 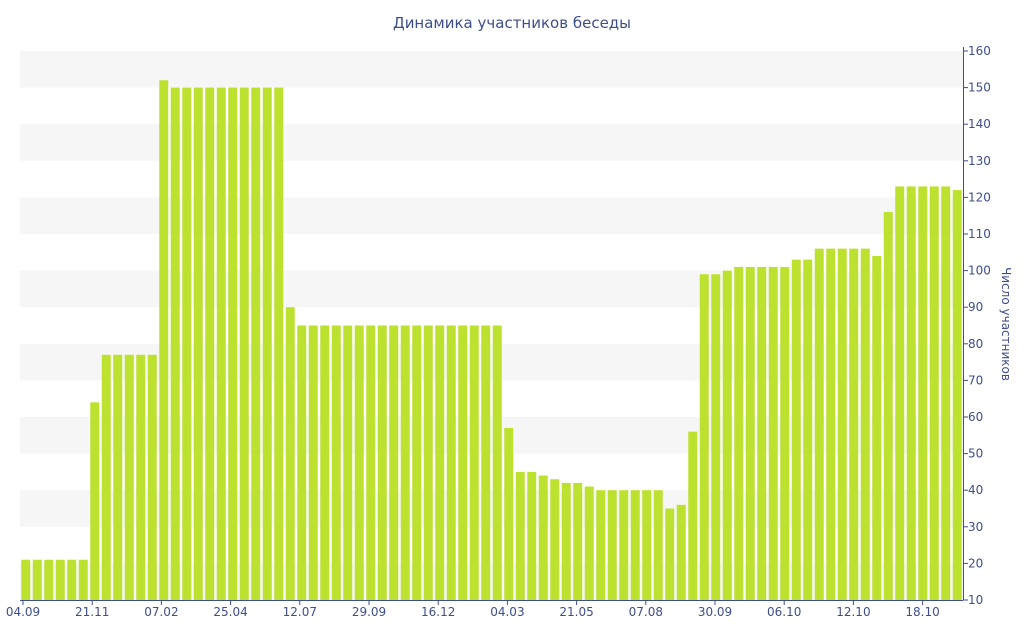 I want to click on y-tick-label: 130, so click(x=979, y=161).